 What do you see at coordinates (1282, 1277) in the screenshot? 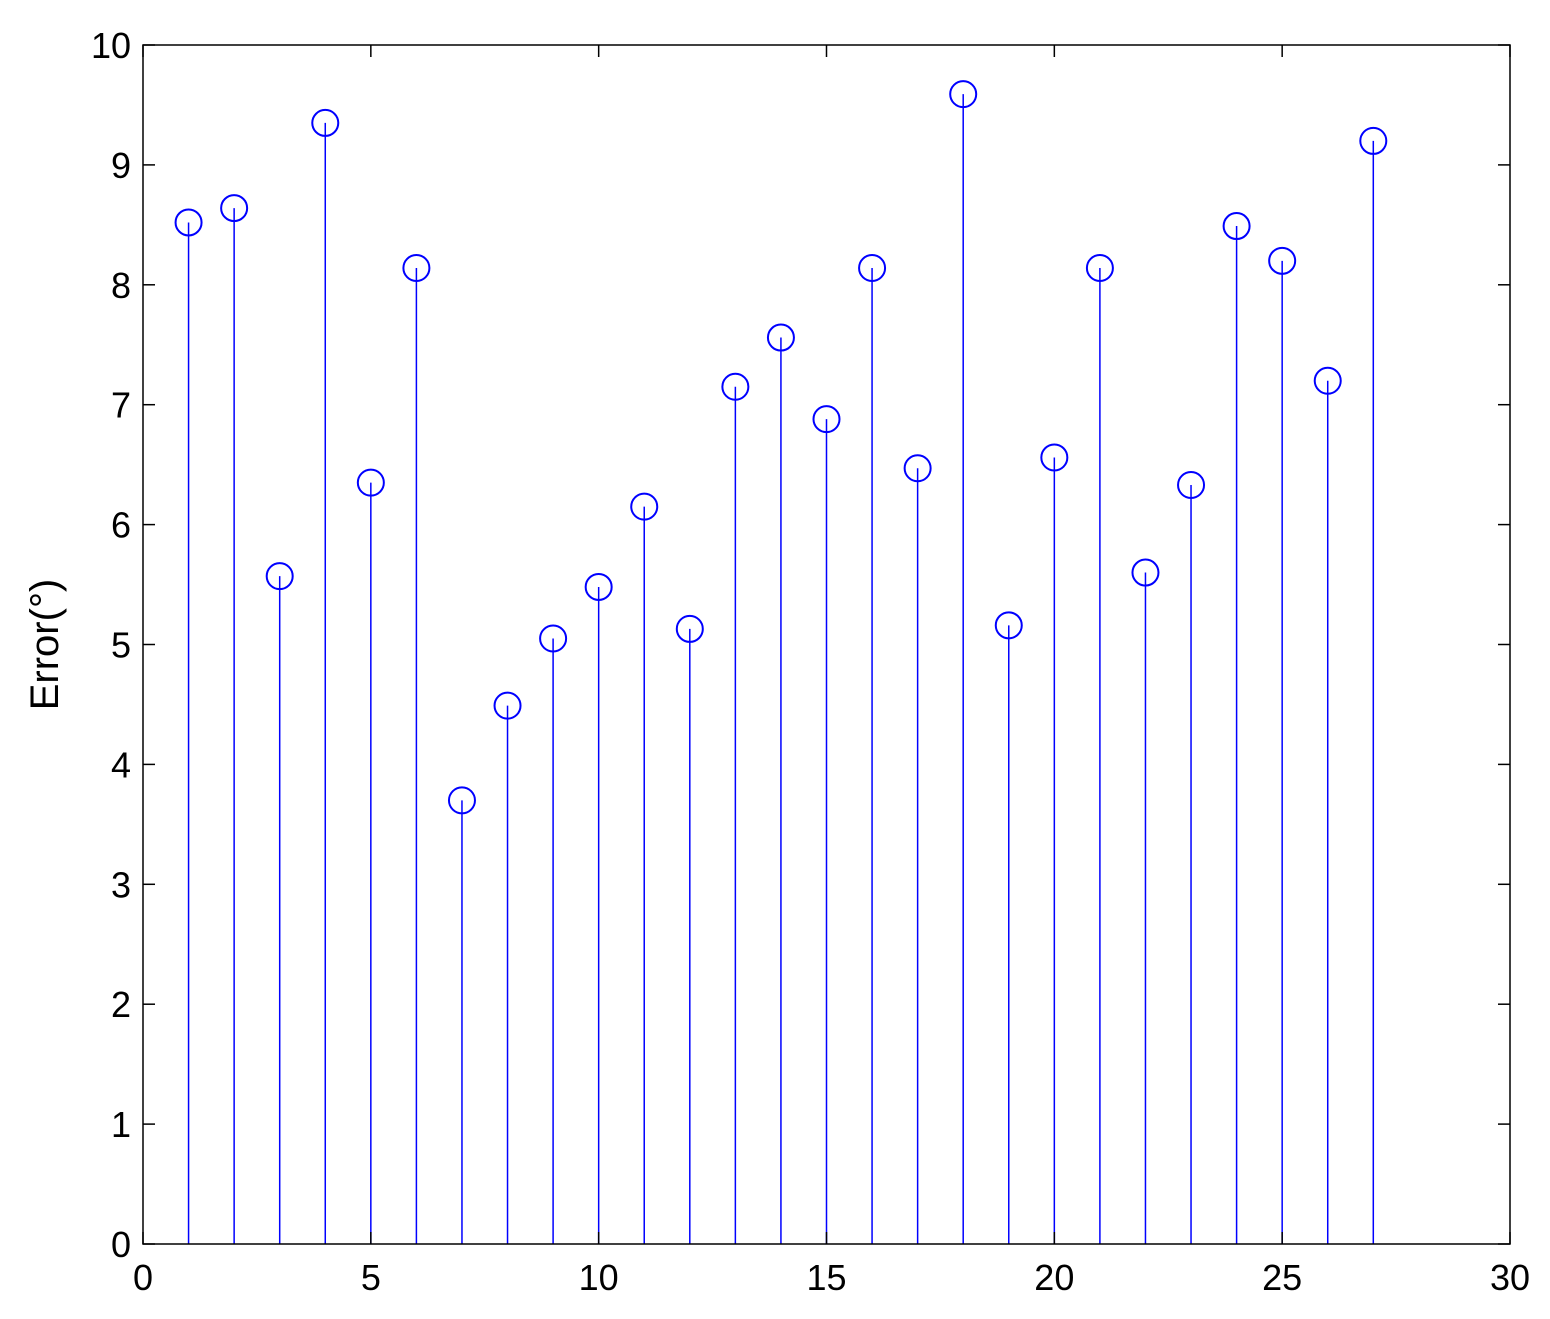
I see `x-tick-label: 25` at bounding box center [1282, 1277].